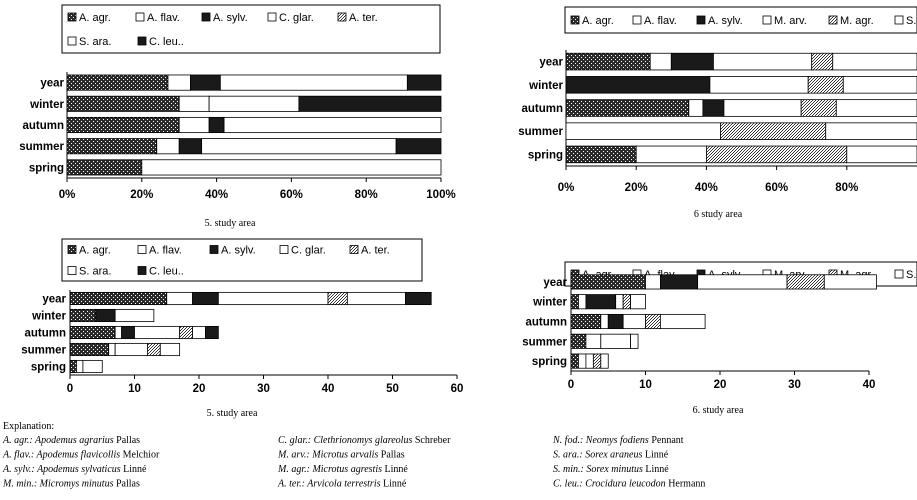 This screenshot has width=917, height=500. I want to click on species-name: Clethrionomys glareolus, so click(364, 440).